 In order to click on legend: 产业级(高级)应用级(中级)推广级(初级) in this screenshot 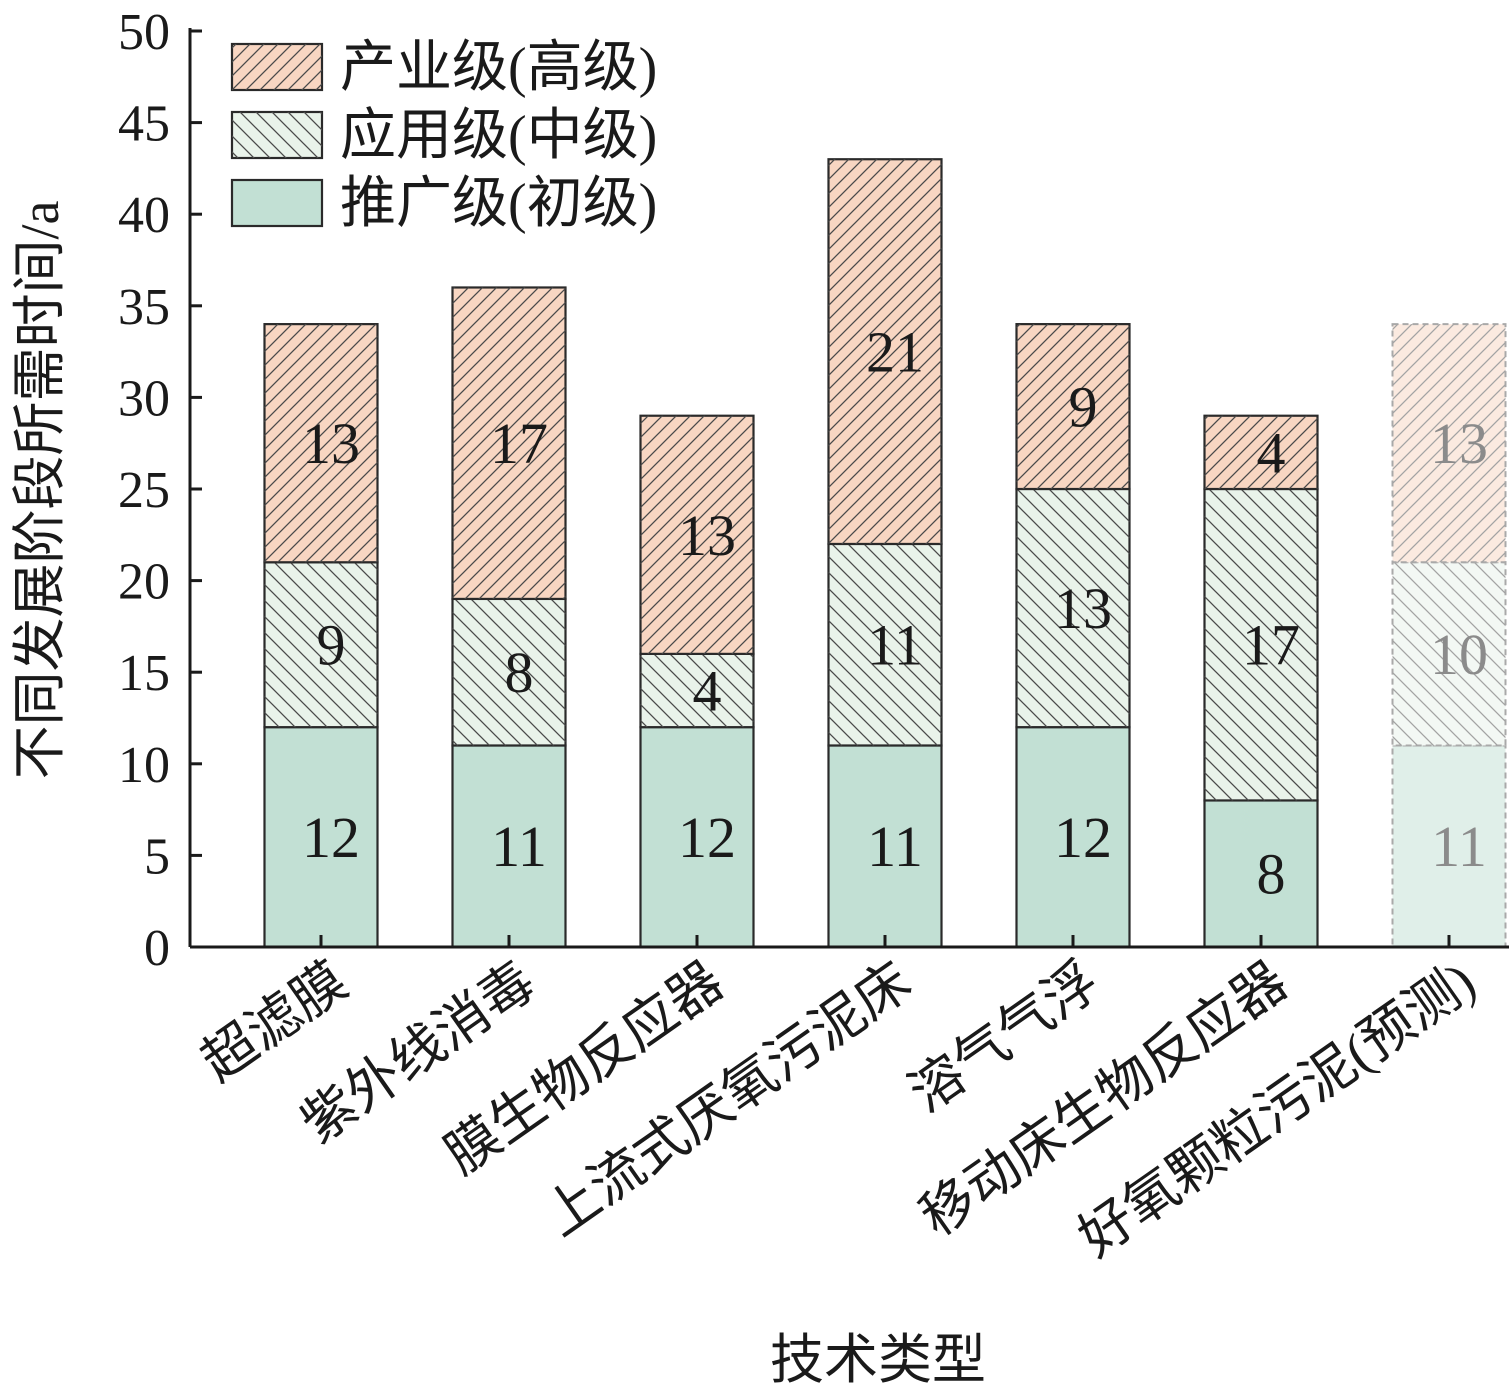, I will do `click(443, 136)`.